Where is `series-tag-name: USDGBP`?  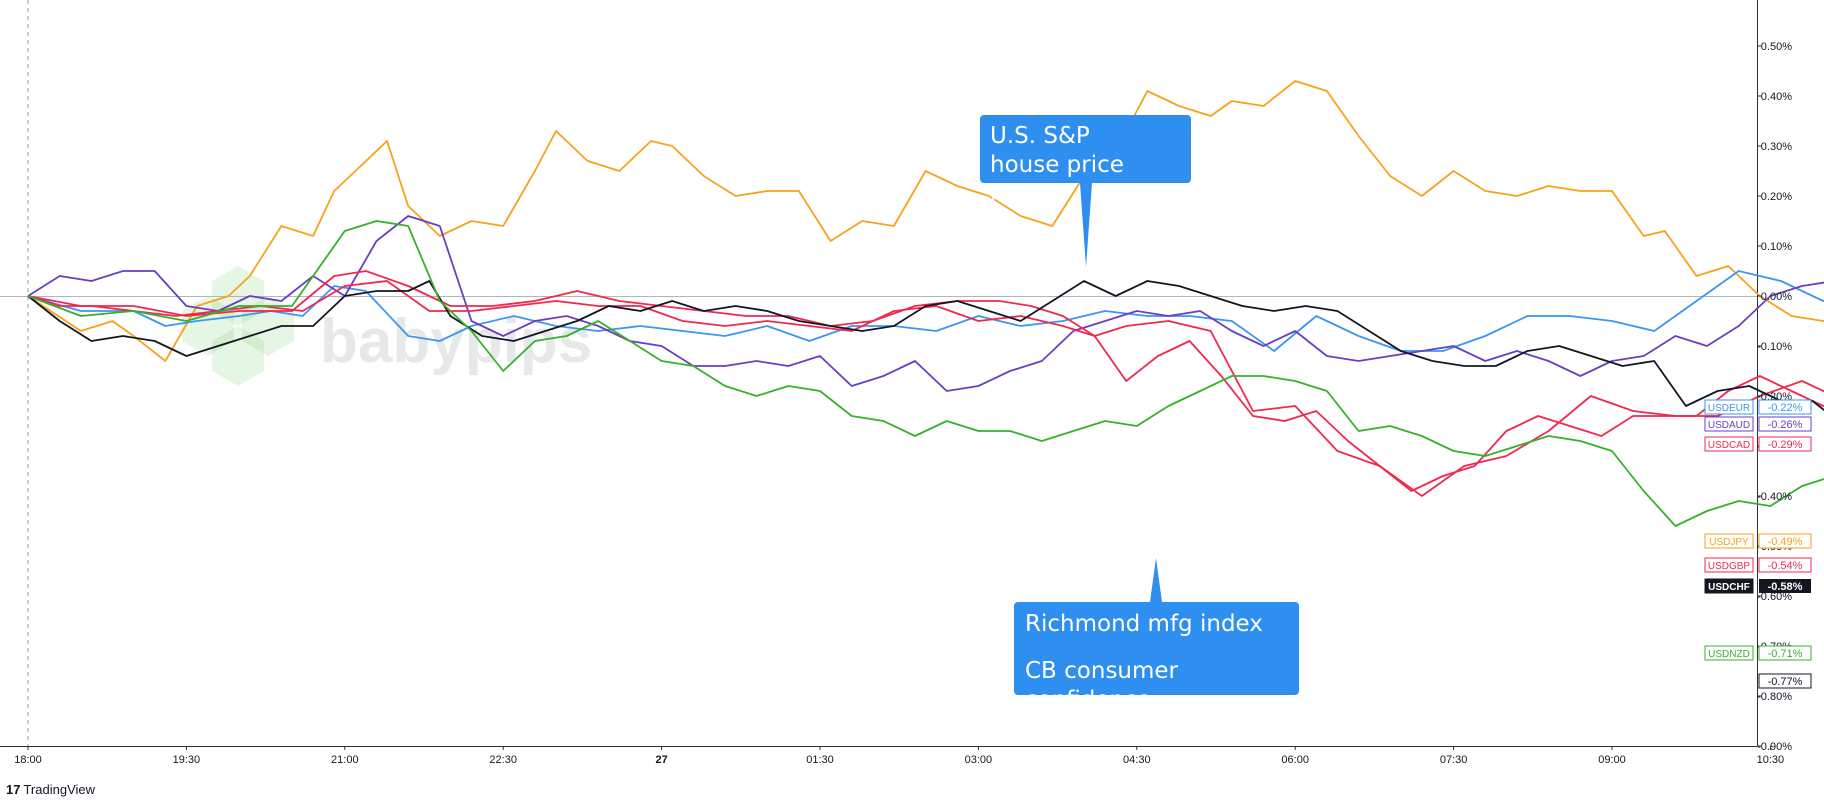
series-tag-name: USDGBP is located at coordinates (1729, 566).